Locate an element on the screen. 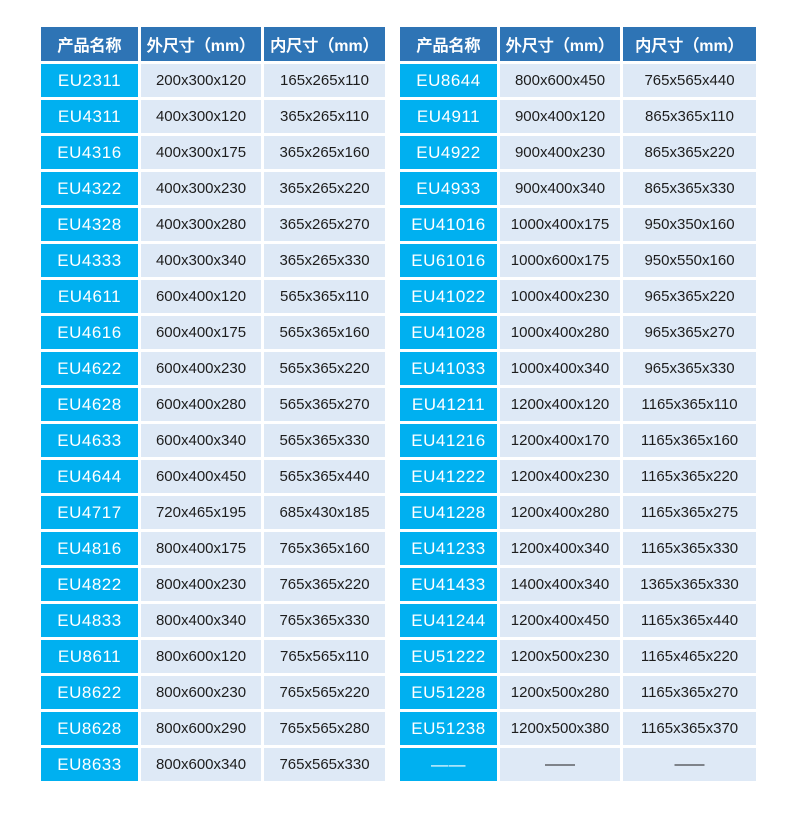 The height and width of the screenshot is (824, 800). table-row: EU4833 800x400x340 765x365x330 is located at coordinates (213, 620).